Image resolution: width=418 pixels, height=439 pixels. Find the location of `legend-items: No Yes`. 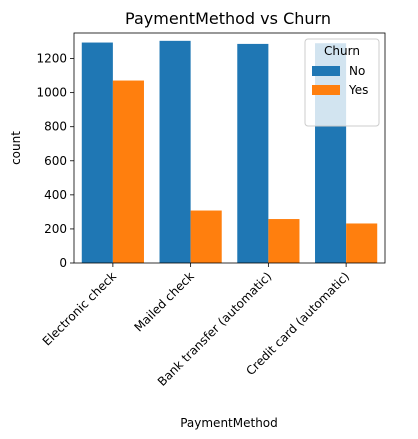

legend-items: No Yes is located at coordinates (340, 80).